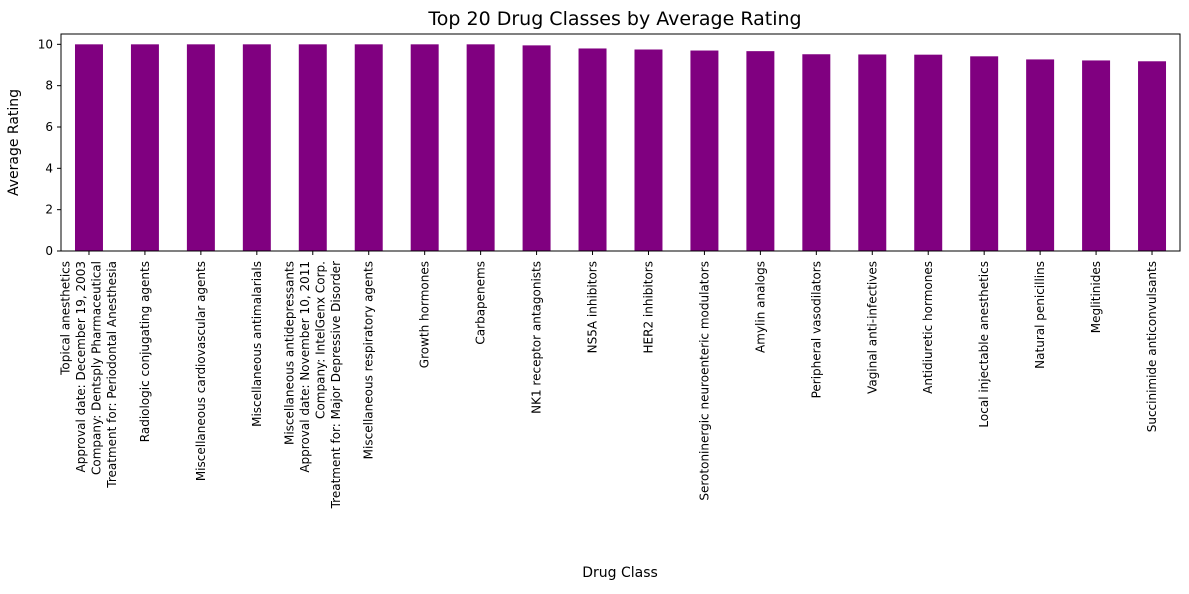 This screenshot has width=1189, height=594. What do you see at coordinates (14, 142) in the screenshot?
I see `y-axis-title: Average Rating` at bounding box center [14, 142].